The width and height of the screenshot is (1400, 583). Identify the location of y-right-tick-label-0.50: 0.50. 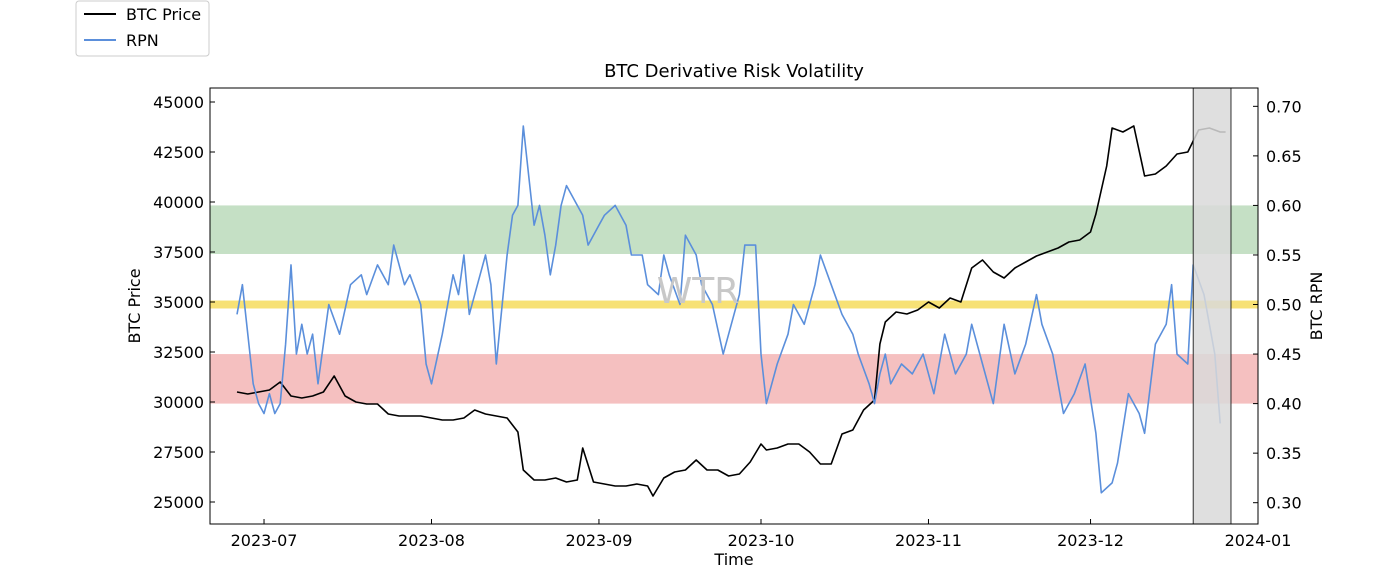
(1284, 305).